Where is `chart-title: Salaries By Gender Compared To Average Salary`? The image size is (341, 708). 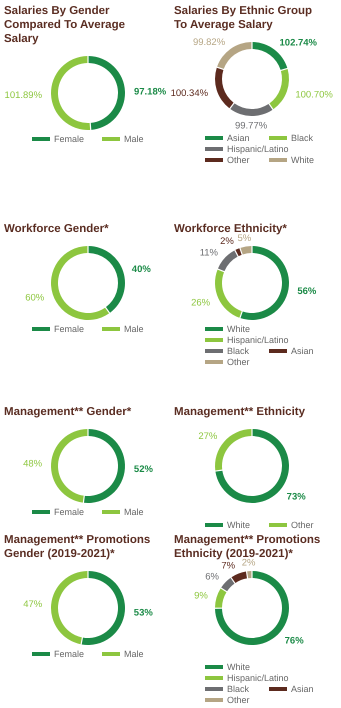
chart-title: Salaries By Gender Compared To Average Salary is located at coordinates (64, 25).